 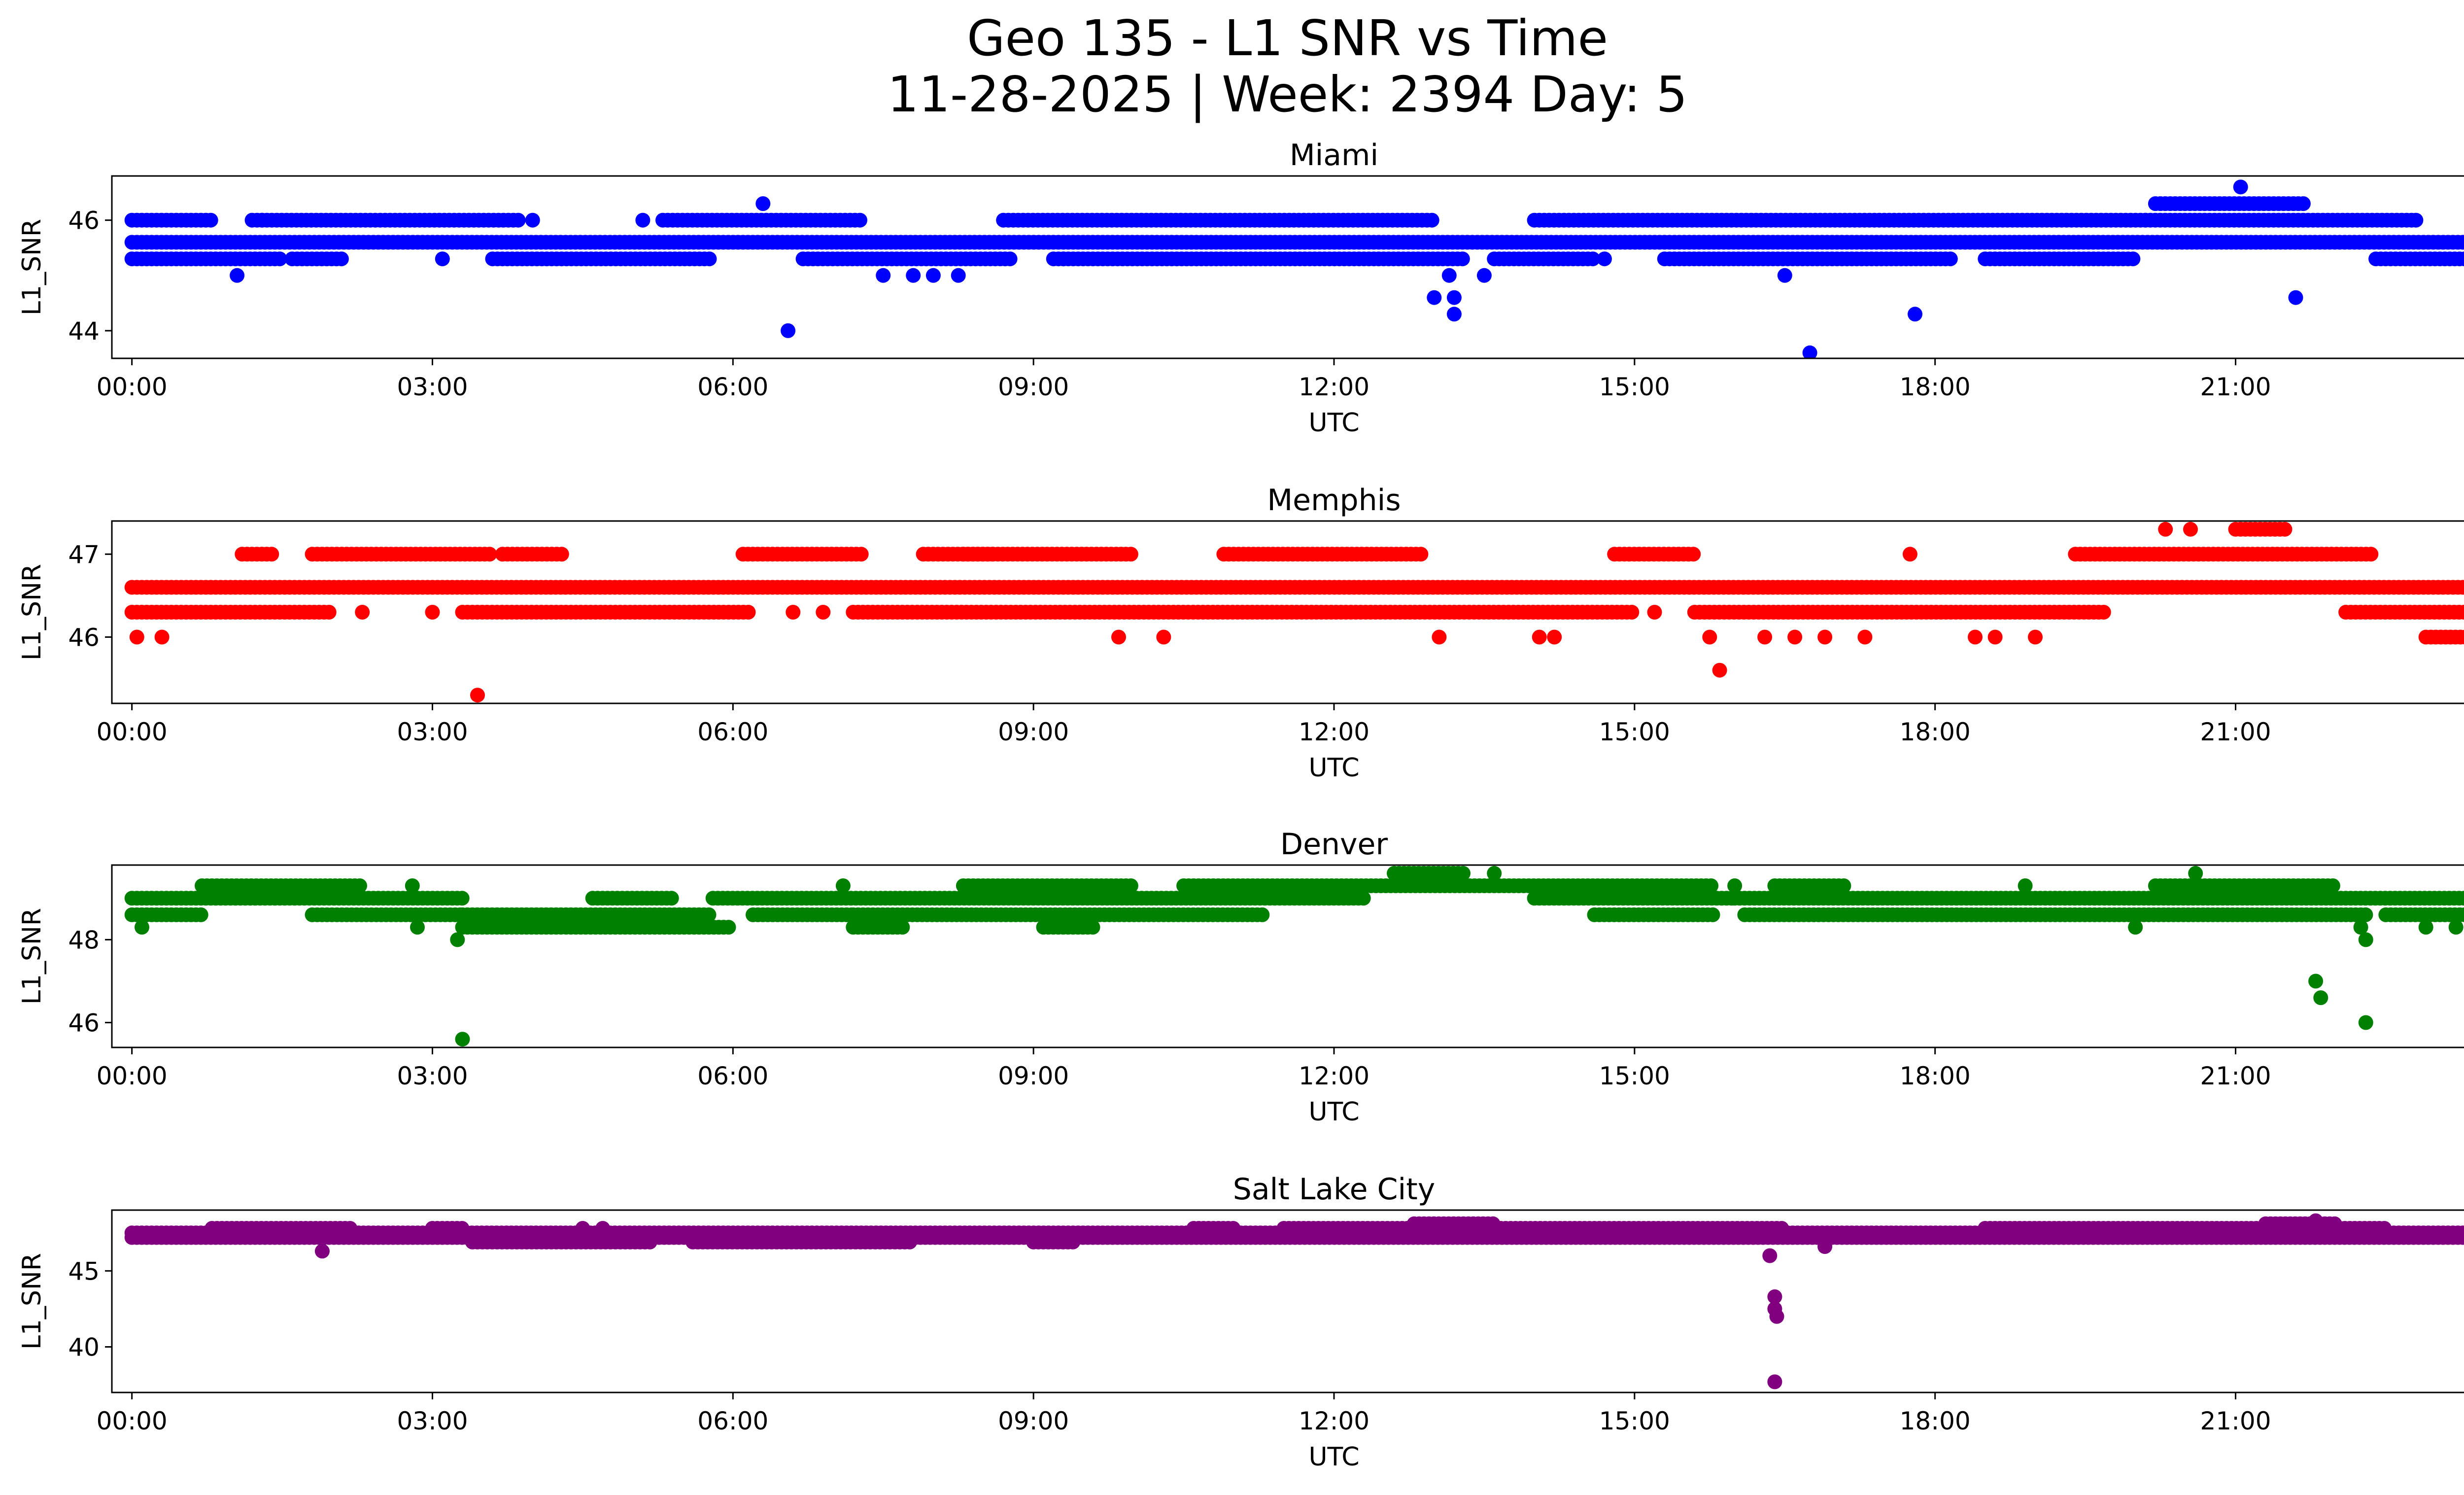 What do you see at coordinates (84, 554) in the screenshot?
I see `y-tick-label: 47` at bounding box center [84, 554].